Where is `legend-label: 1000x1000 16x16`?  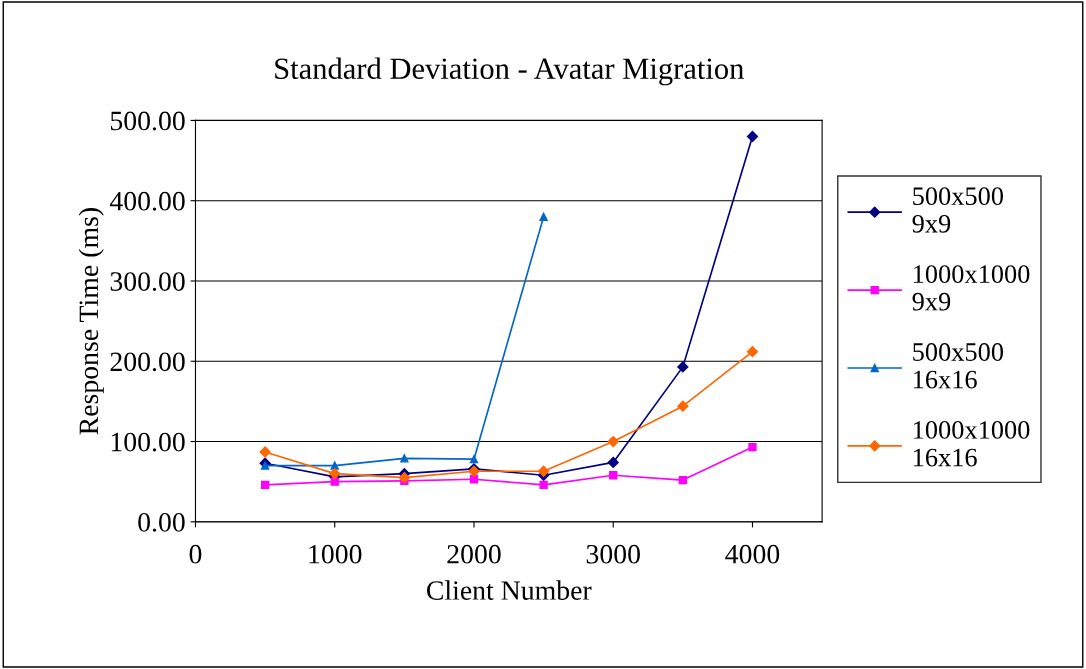
legend-label: 1000x1000 16x16 is located at coordinates (971, 444).